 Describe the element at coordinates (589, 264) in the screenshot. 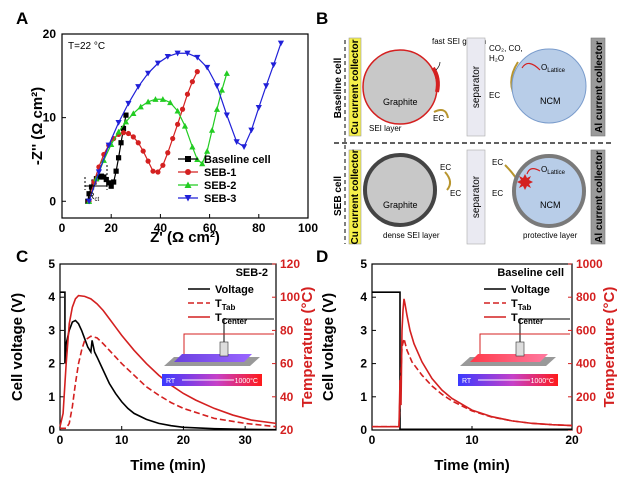

I see `right-tick-label: 1000` at that location.